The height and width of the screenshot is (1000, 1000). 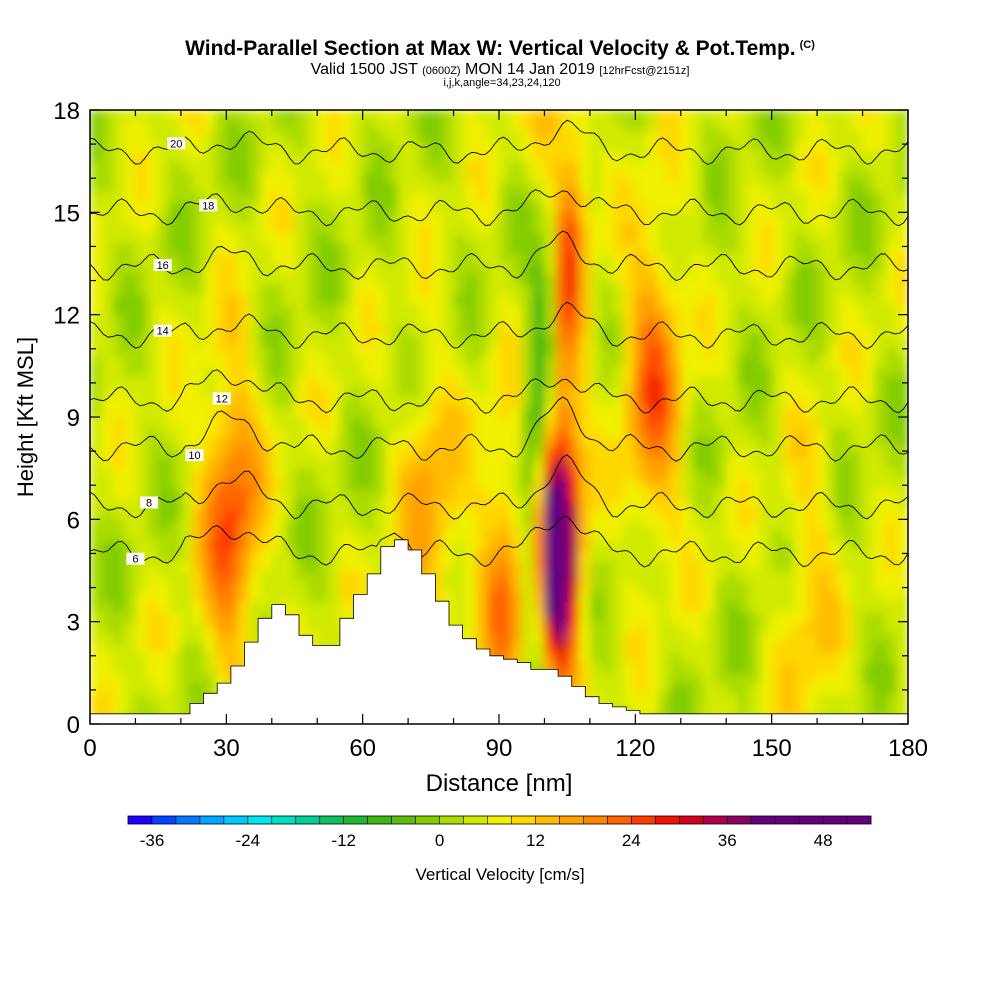 What do you see at coordinates (221, 398) in the screenshot?
I see `contour-label-bg` at bounding box center [221, 398].